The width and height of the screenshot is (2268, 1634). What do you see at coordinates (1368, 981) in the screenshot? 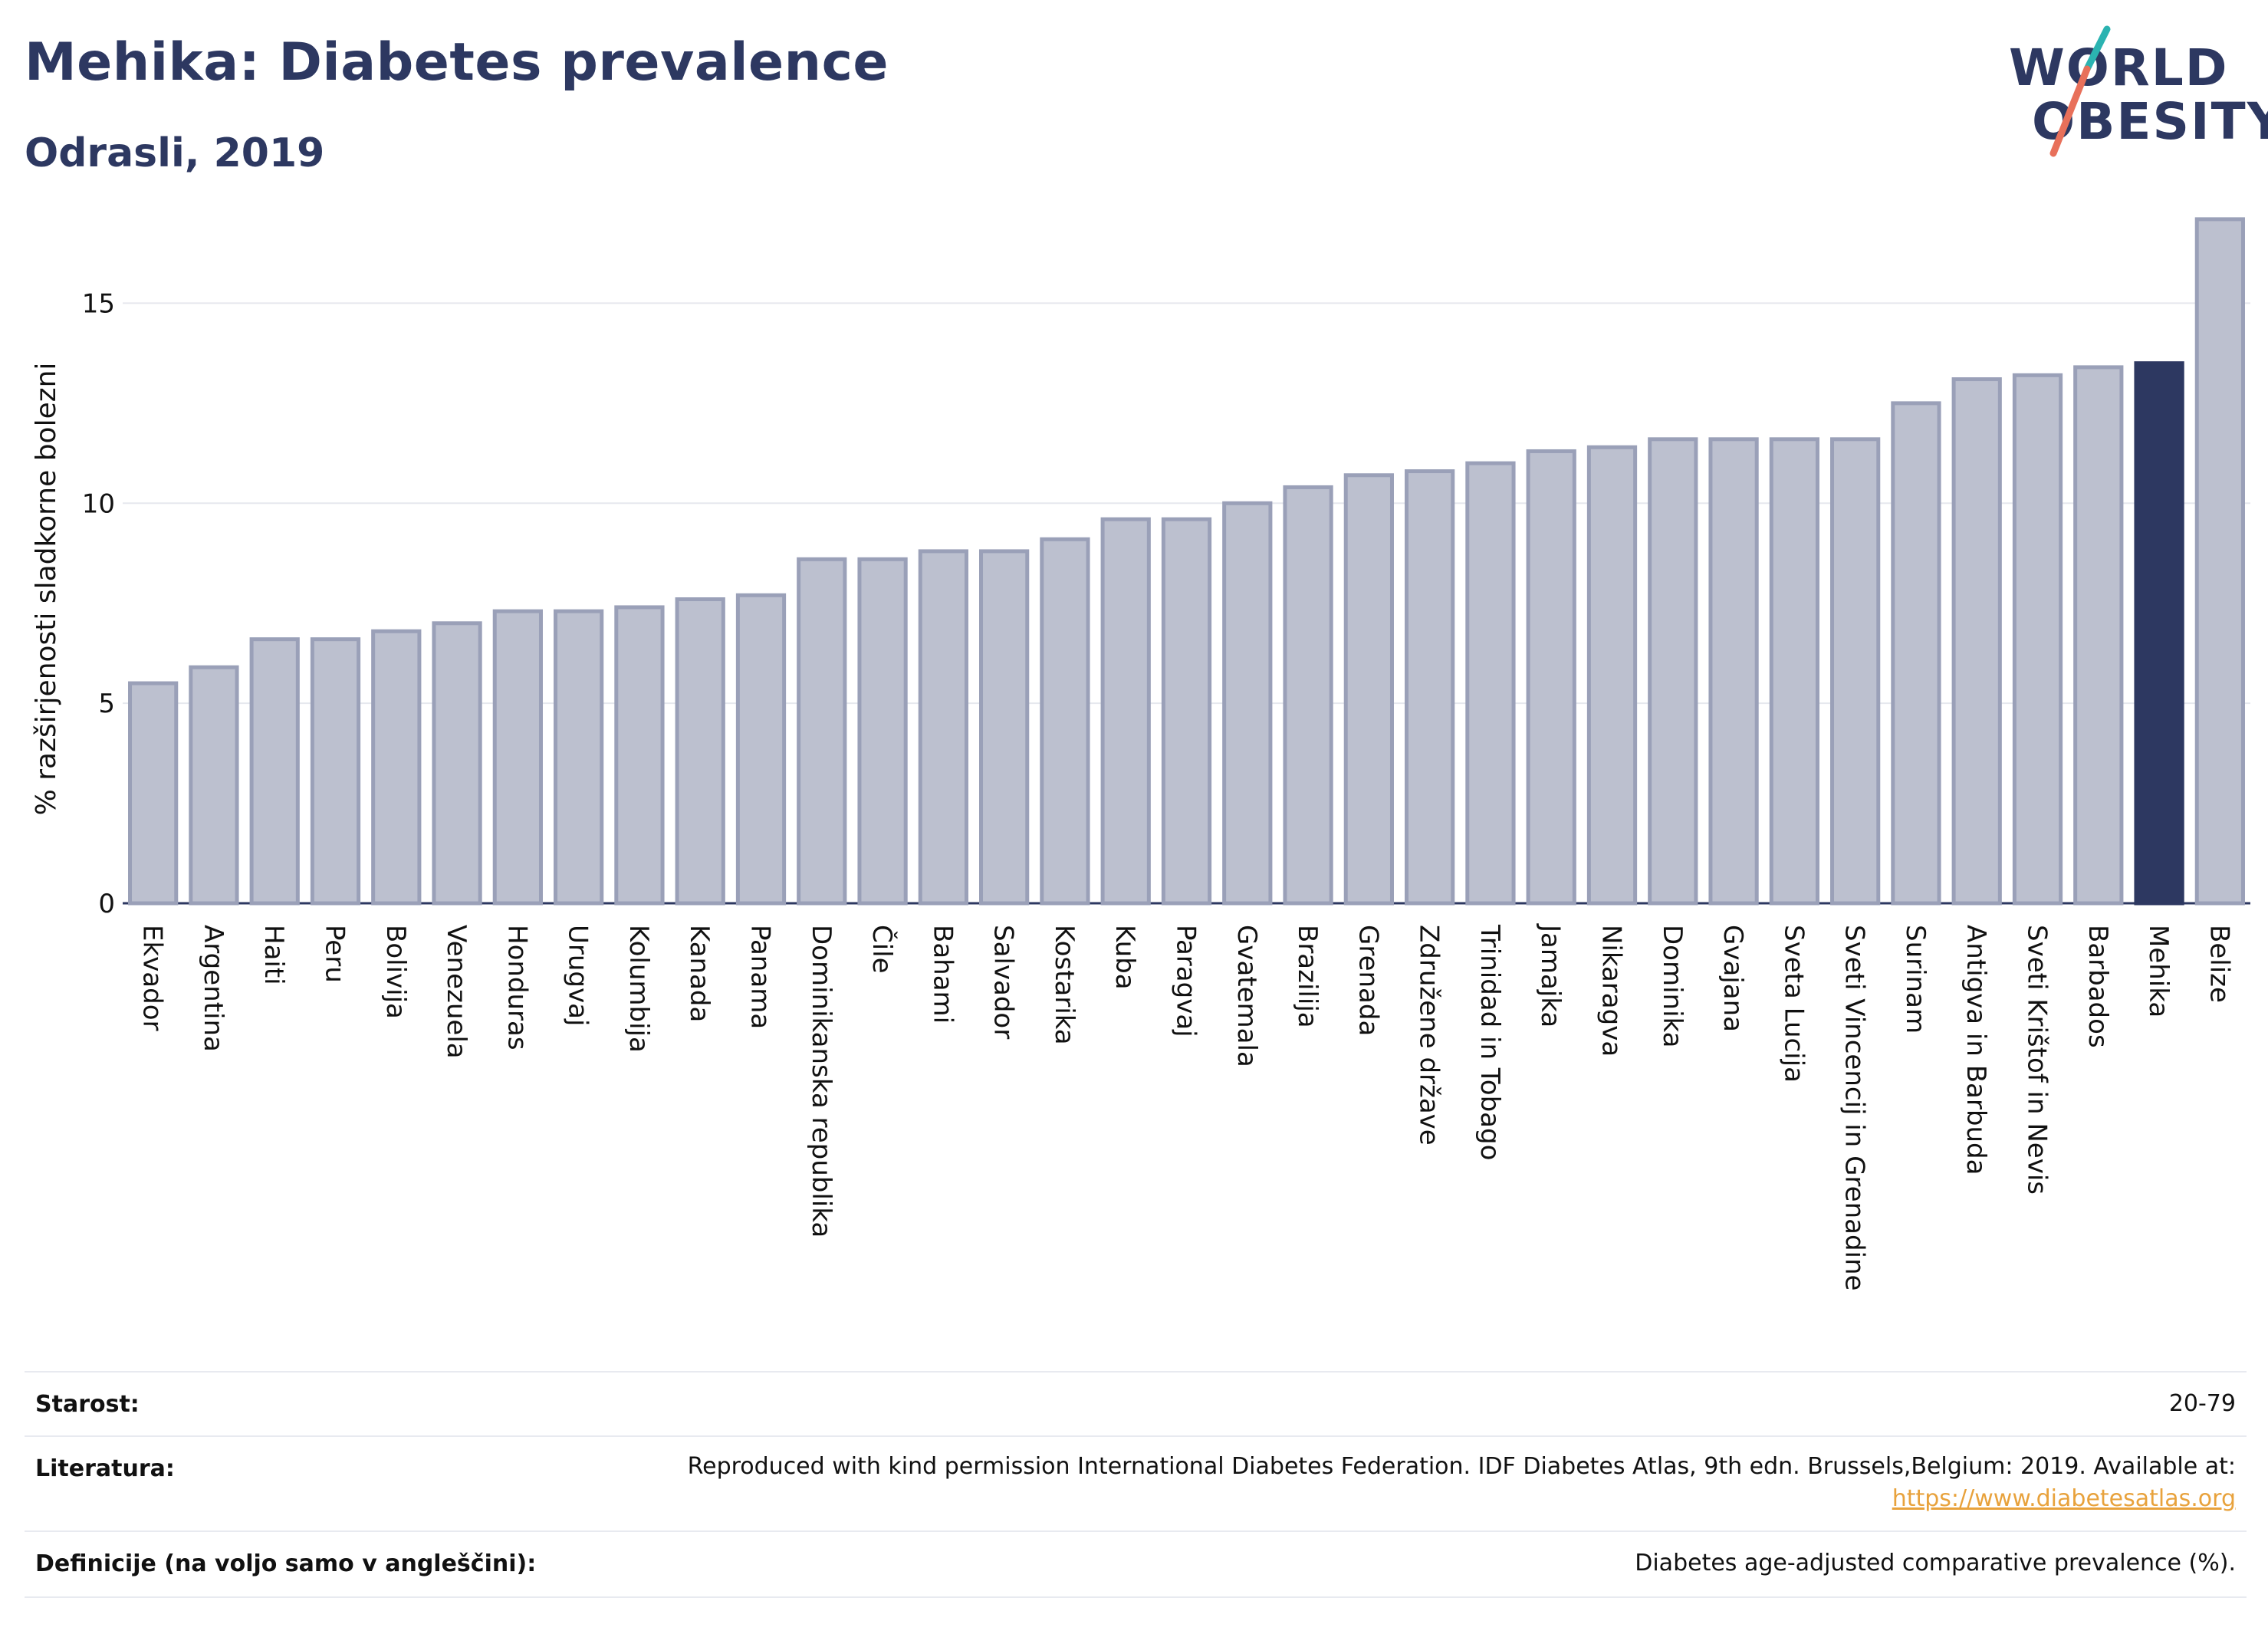
I see `x-tick-label: Grenada` at bounding box center [1368, 981].